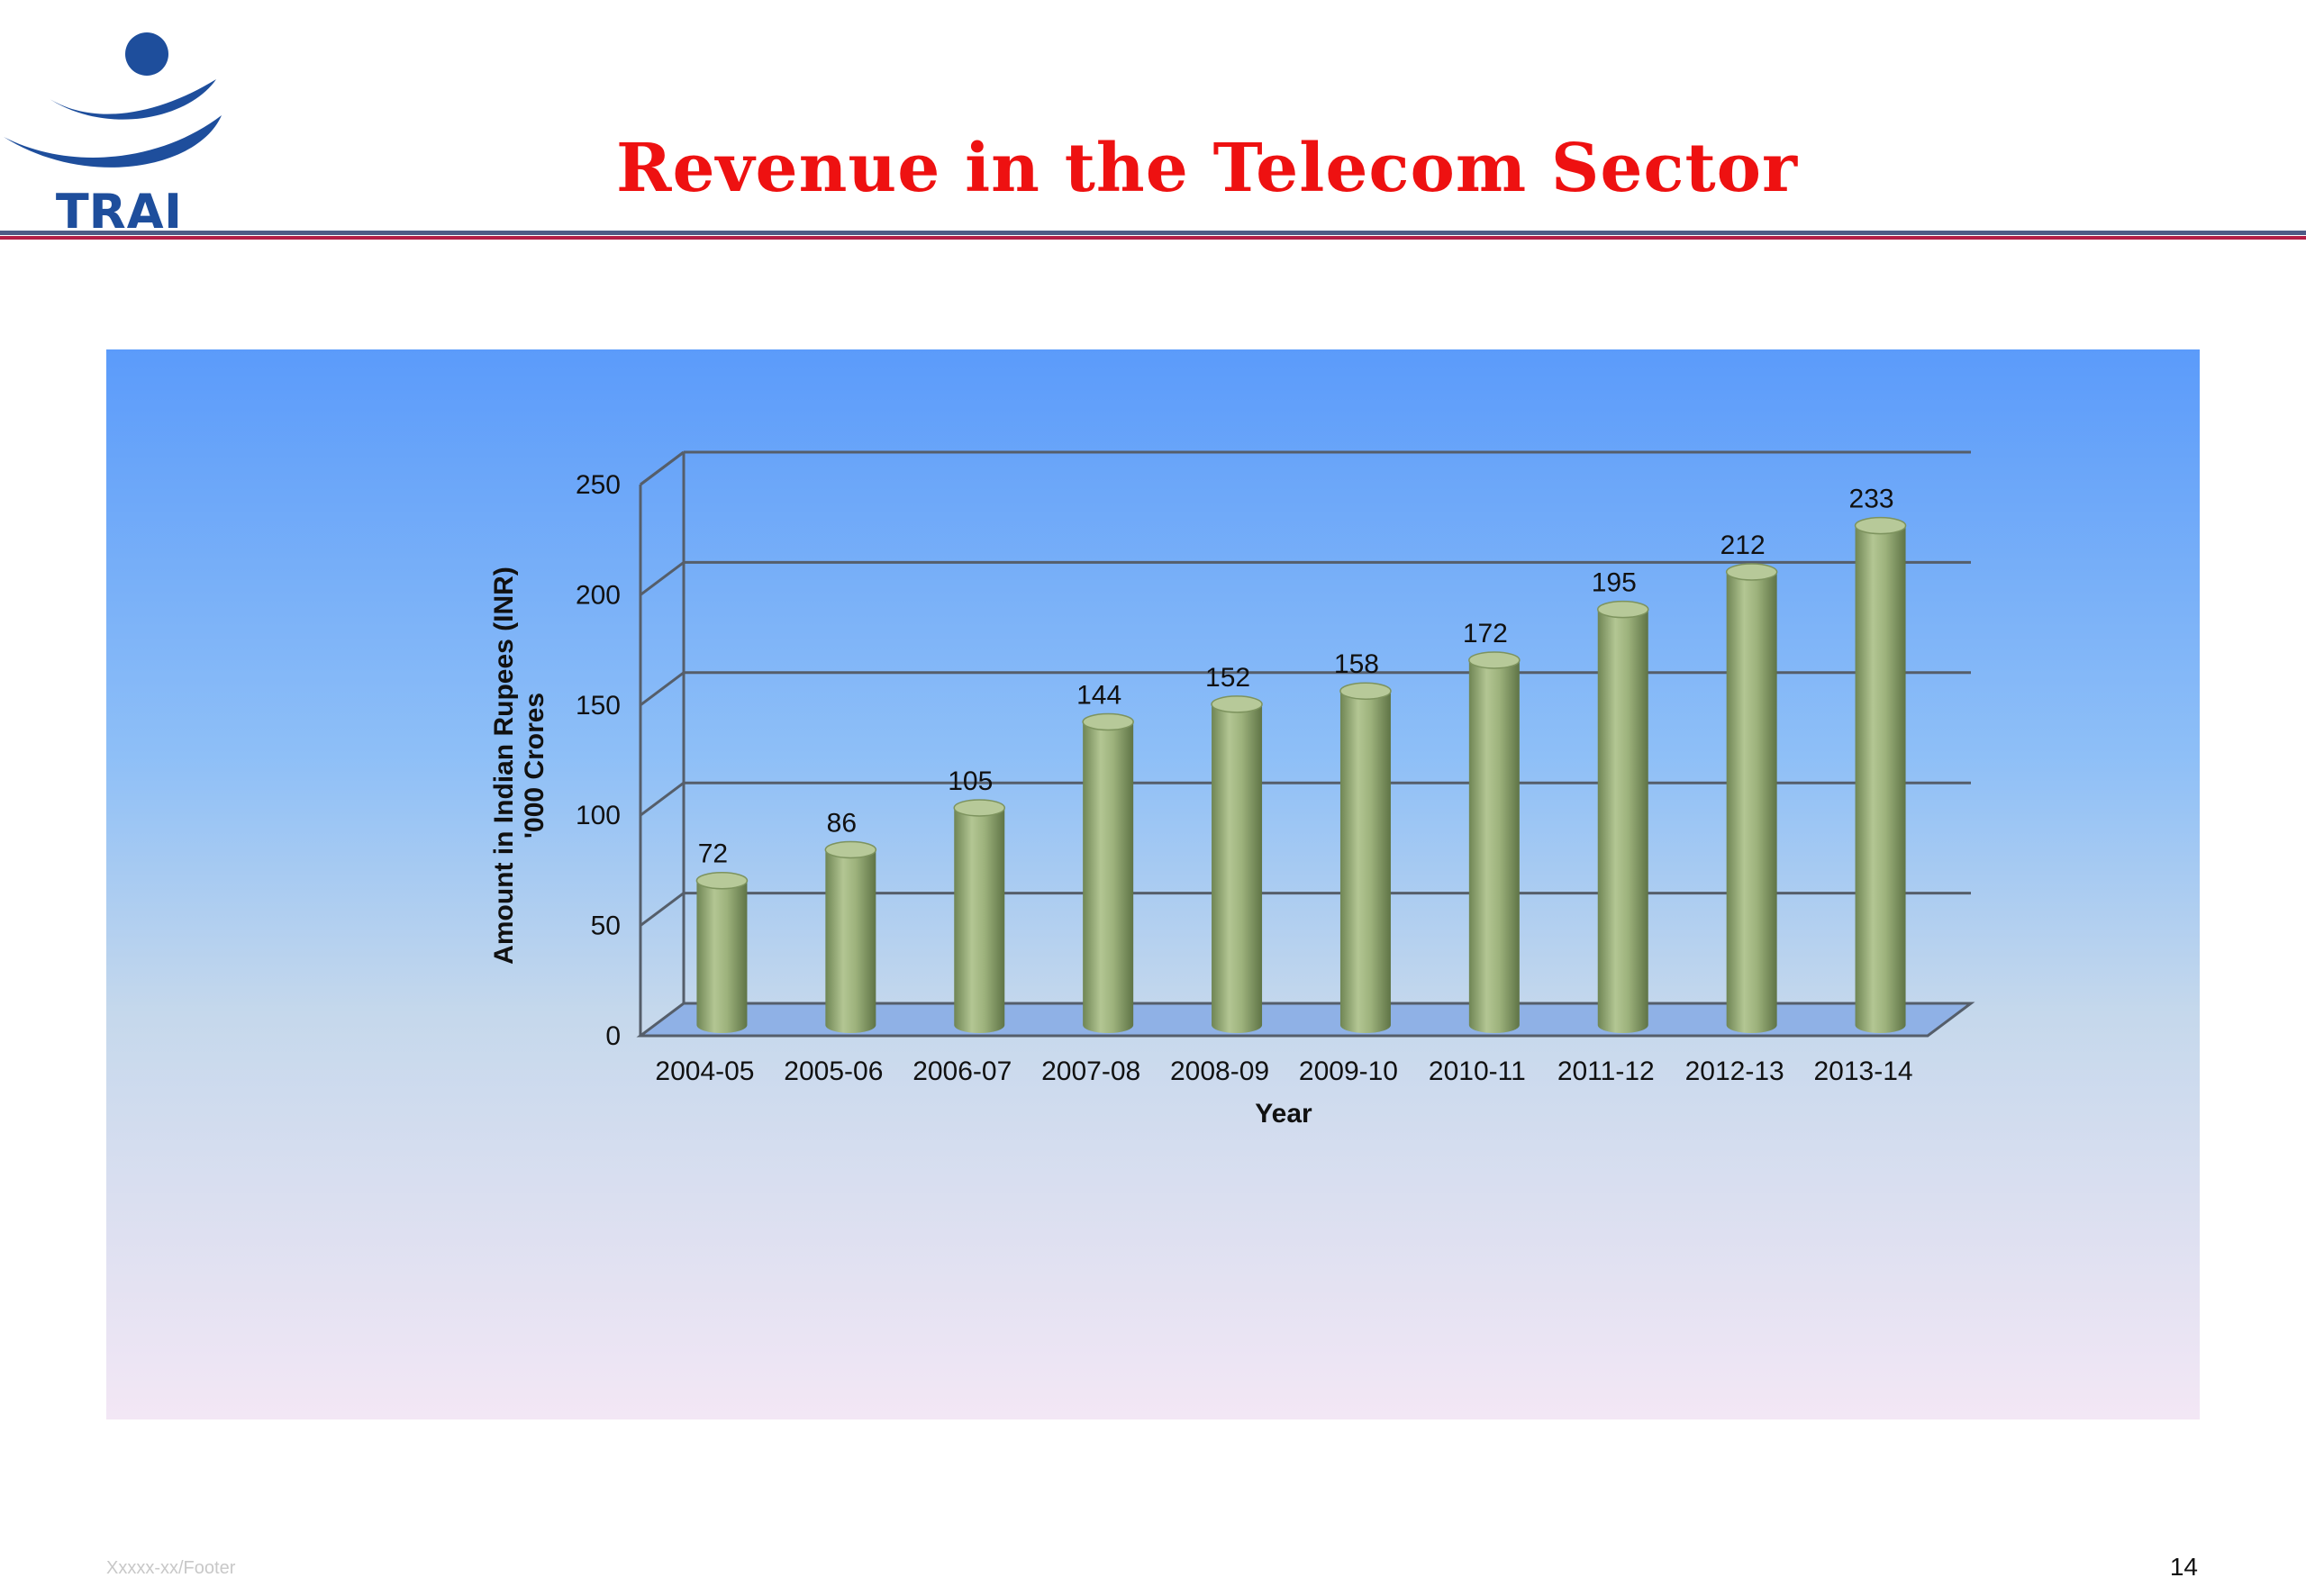 The height and width of the screenshot is (1596, 2306). Describe the element at coordinates (662, 468) in the screenshot. I see `y-axis-top-diag` at that location.